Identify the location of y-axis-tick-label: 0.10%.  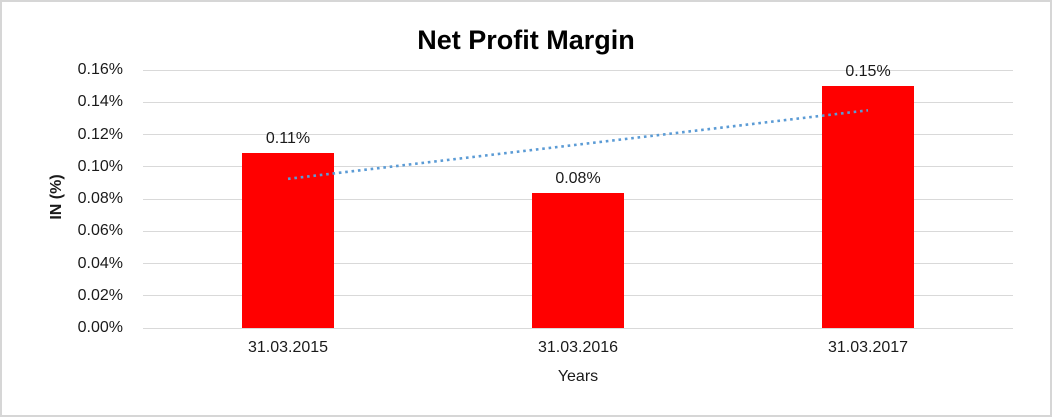
(100, 166).